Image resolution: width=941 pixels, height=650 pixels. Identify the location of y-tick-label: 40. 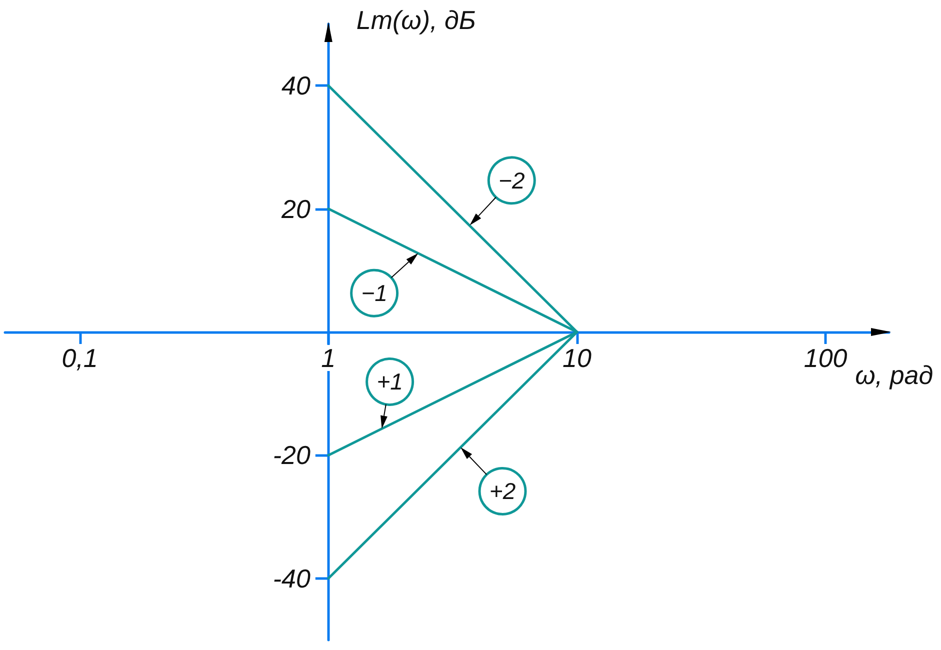
(296, 85).